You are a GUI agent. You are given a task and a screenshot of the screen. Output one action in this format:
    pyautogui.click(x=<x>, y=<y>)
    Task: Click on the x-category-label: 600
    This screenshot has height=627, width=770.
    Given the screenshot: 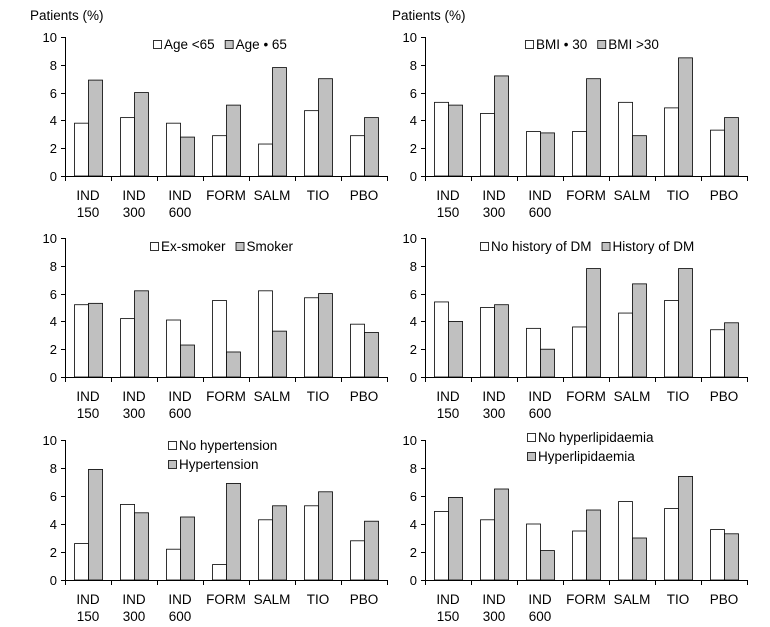 What is the action you would take?
    pyautogui.click(x=180, y=212)
    